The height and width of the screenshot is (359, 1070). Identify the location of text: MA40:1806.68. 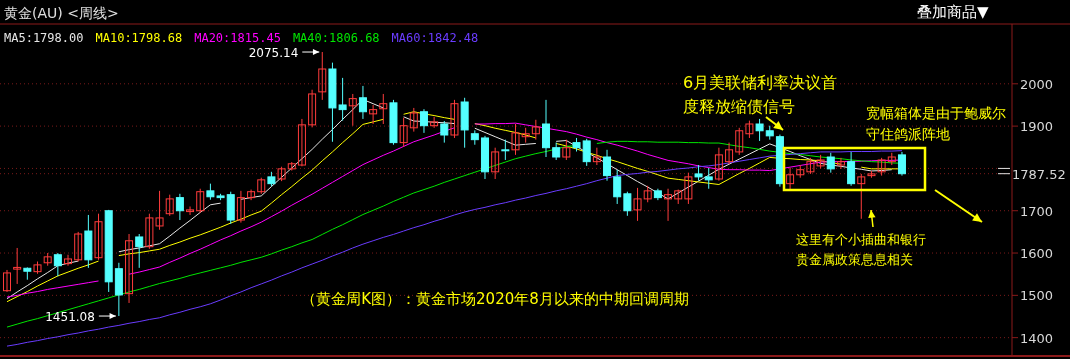
(336, 38).